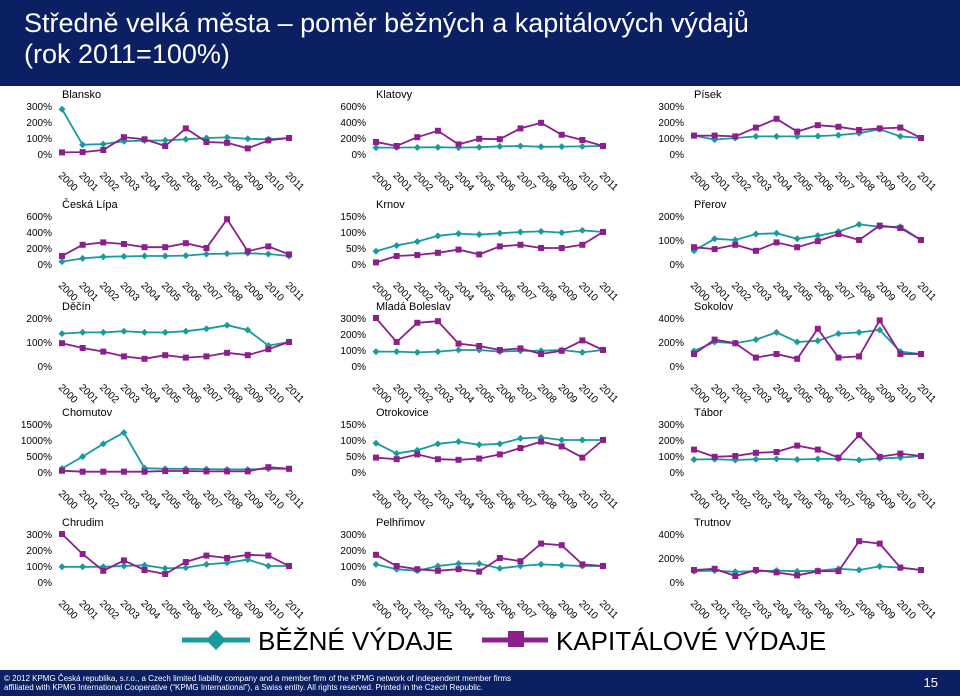  What do you see at coordinates (671, 535) in the screenshot?
I see `y-tick-label: 400%` at bounding box center [671, 535].